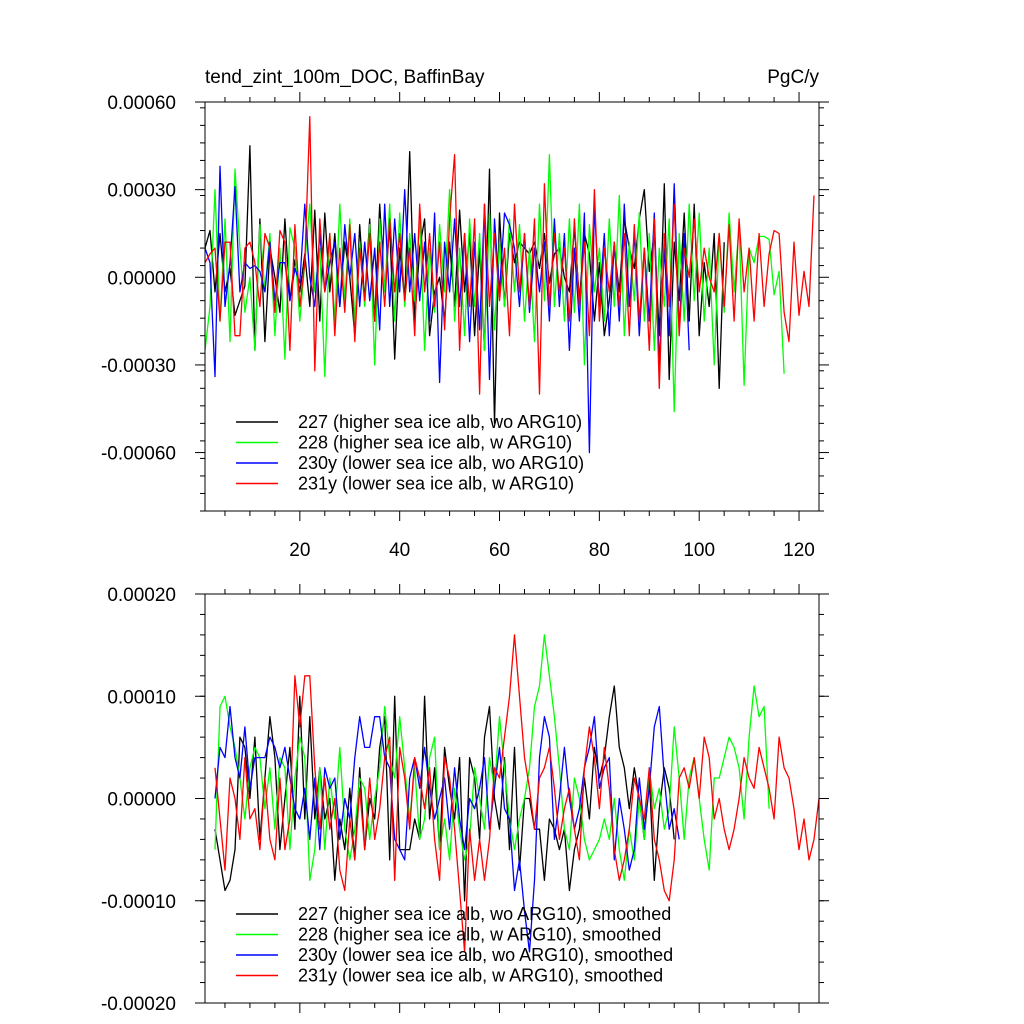 The width and height of the screenshot is (1024, 1024). What do you see at coordinates (436, 484) in the screenshot?
I see `legend-label-3: 231y (lower sea ice alb, w ARG10)` at bounding box center [436, 484].